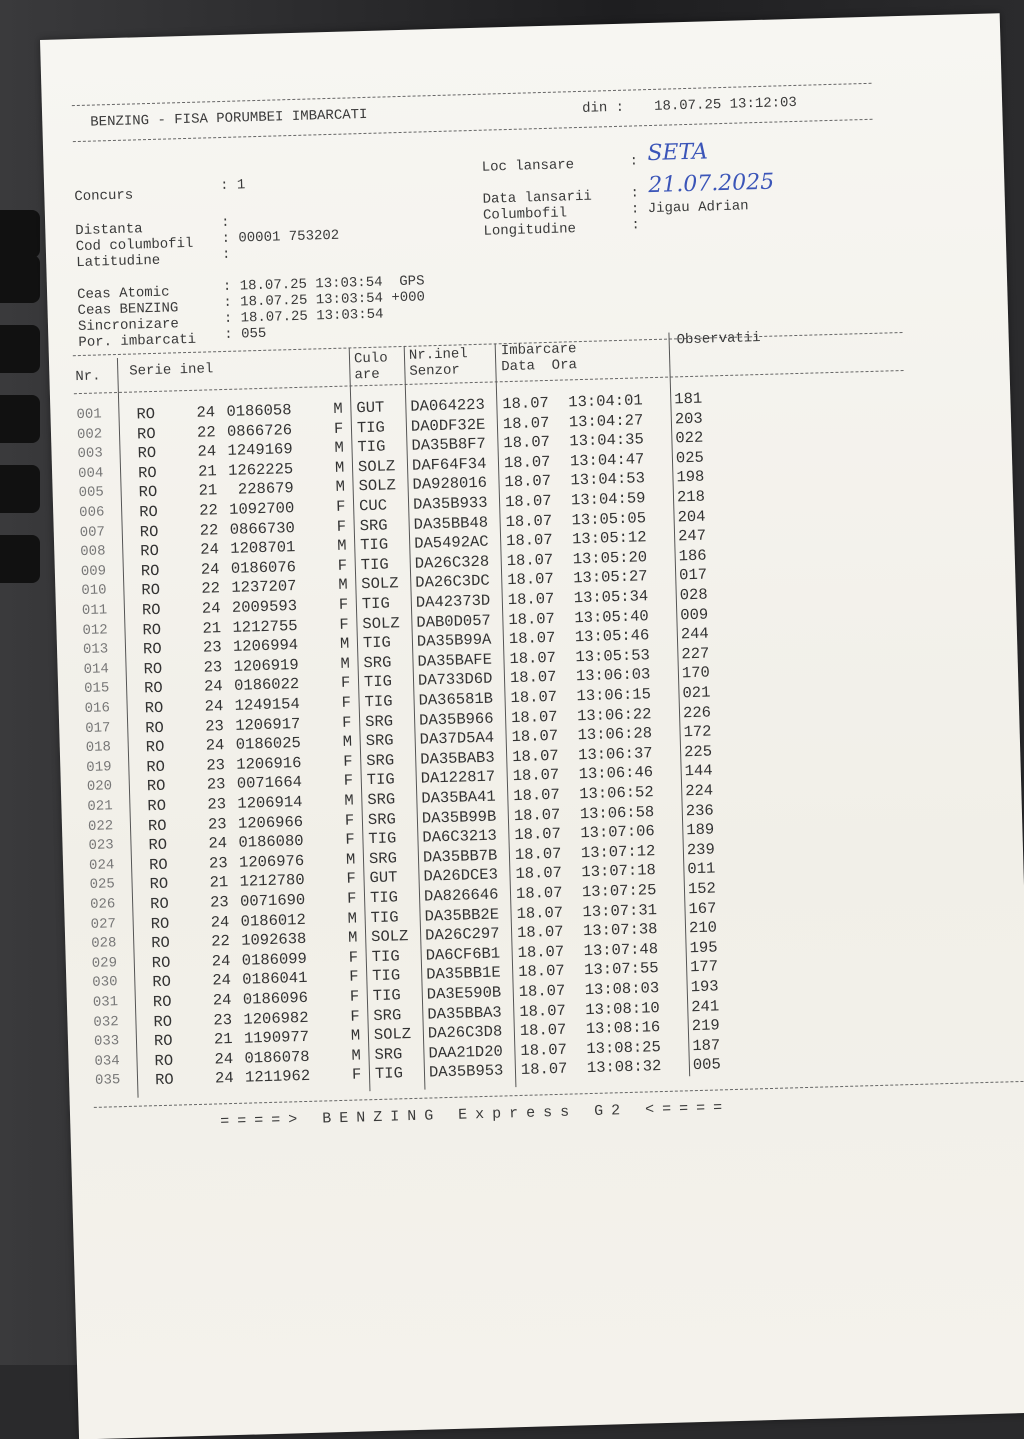 This screenshot has width=1024, height=1439. Describe the element at coordinates (619, 891) in the screenshot. I see `time: 13:07:25` at that location.